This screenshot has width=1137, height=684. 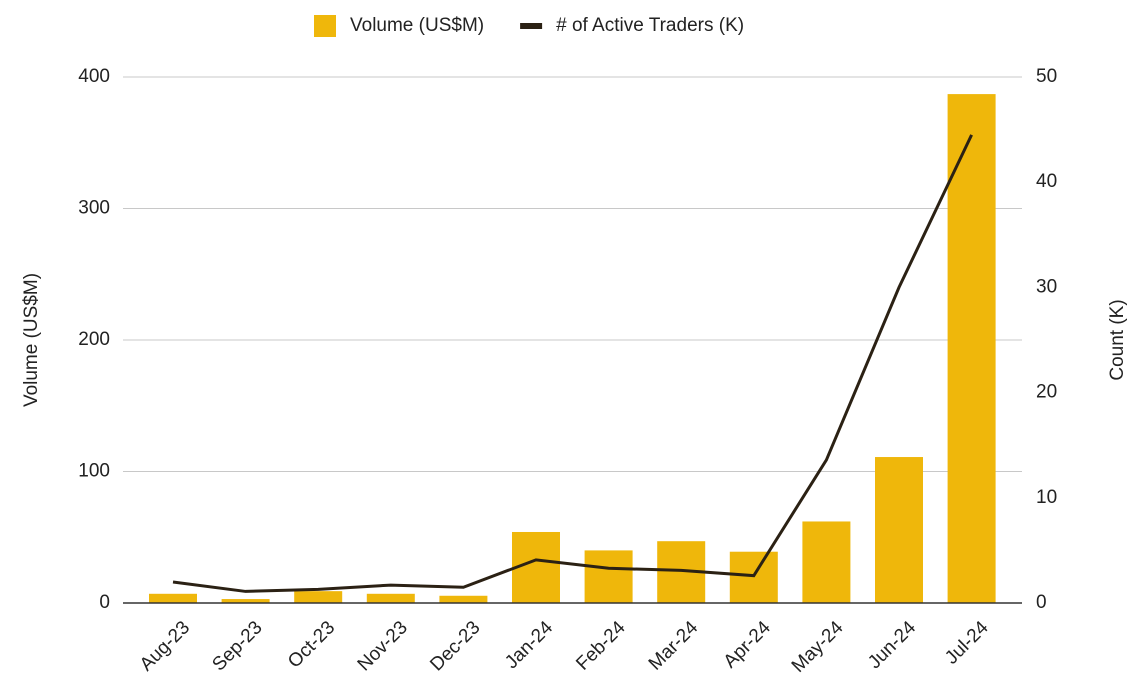 What do you see at coordinates (311, 644) in the screenshot?
I see `x-tick-label: Oct-23` at bounding box center [311, 644].